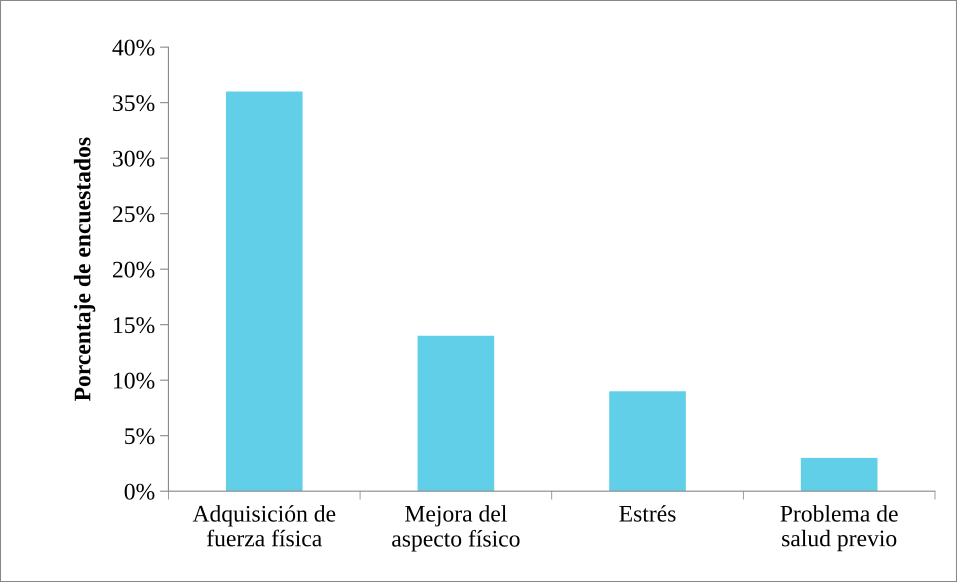  Describe the element at coordinates (139, 436) in the screenshot. I see `y-tick-label: 5%` at that location.